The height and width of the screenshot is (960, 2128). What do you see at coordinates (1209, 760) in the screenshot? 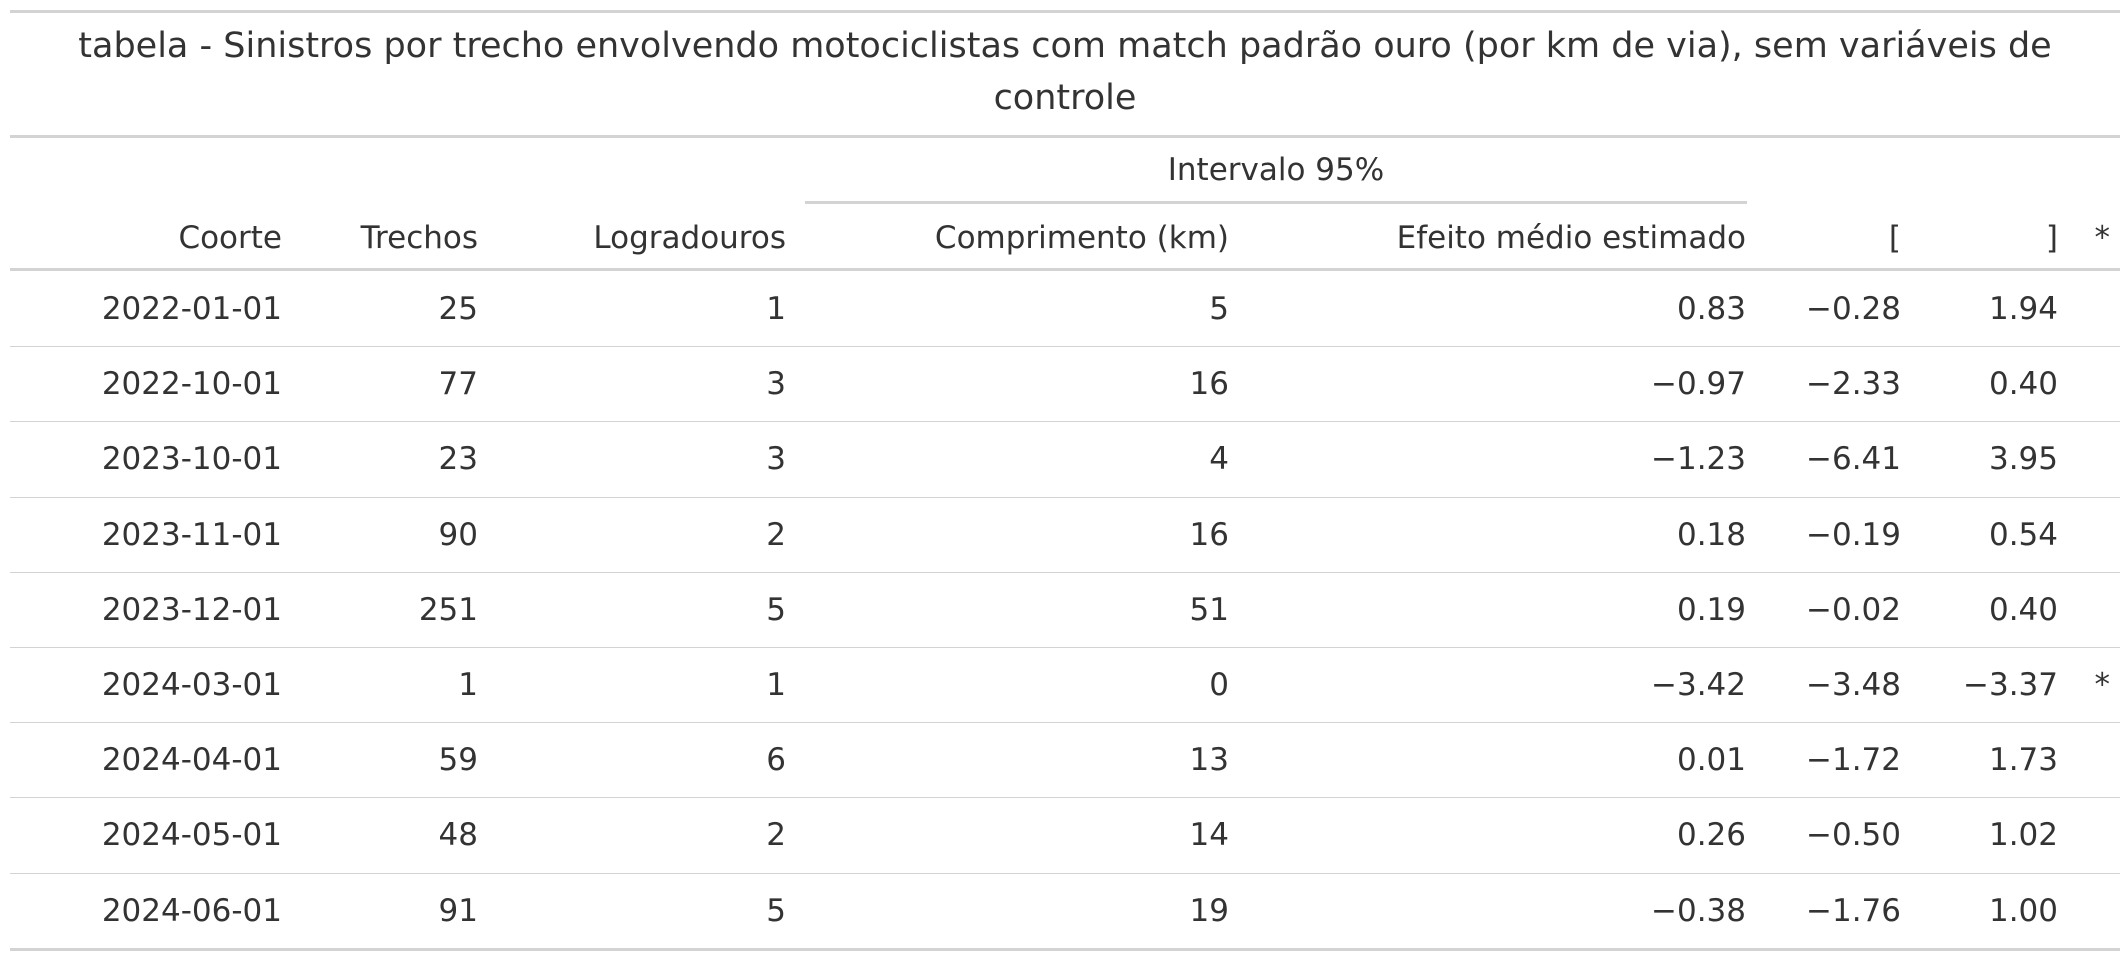
I see `cell-length-km: 13` at bounding box center [1209, 760].